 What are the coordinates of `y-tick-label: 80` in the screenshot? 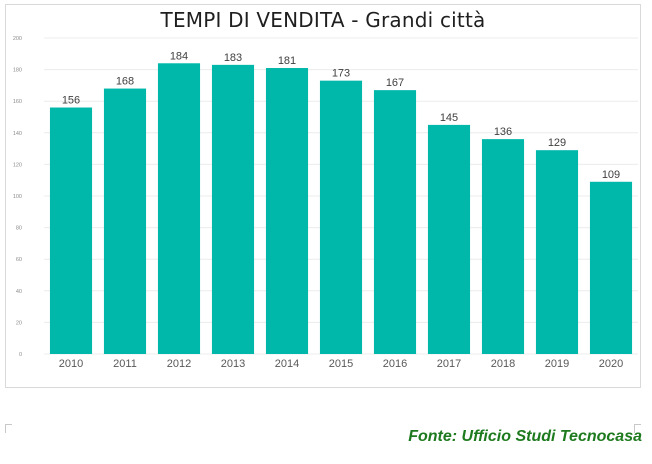 It's located at (19, 229).